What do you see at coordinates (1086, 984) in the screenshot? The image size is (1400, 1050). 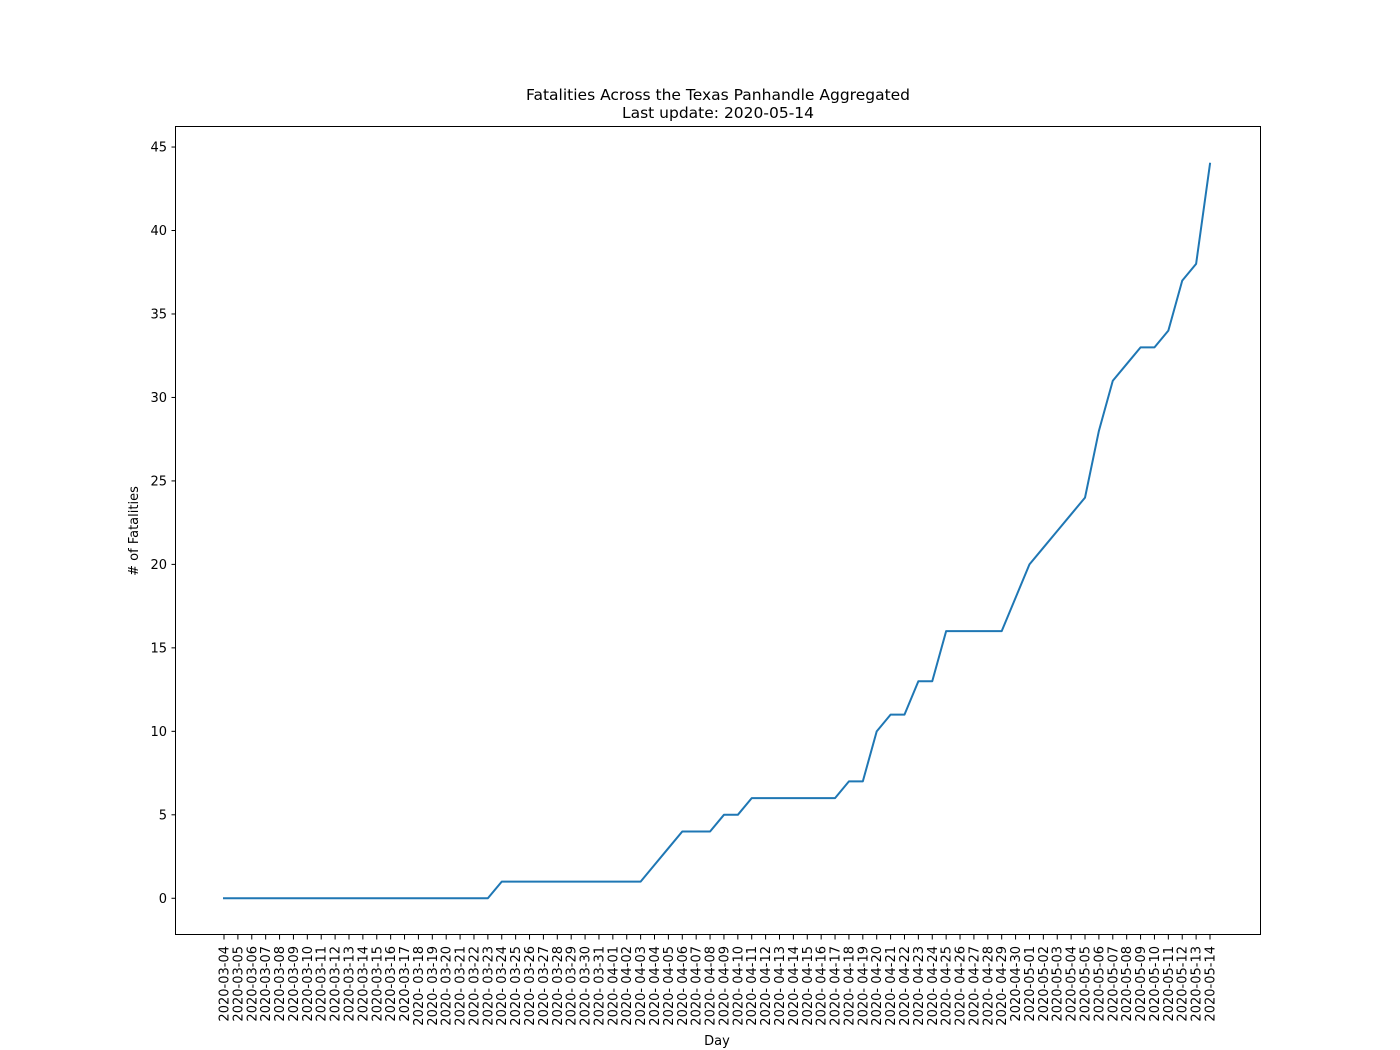 I see `x-tick-label: 2020-05-05` at bounding box center [1086, 984].